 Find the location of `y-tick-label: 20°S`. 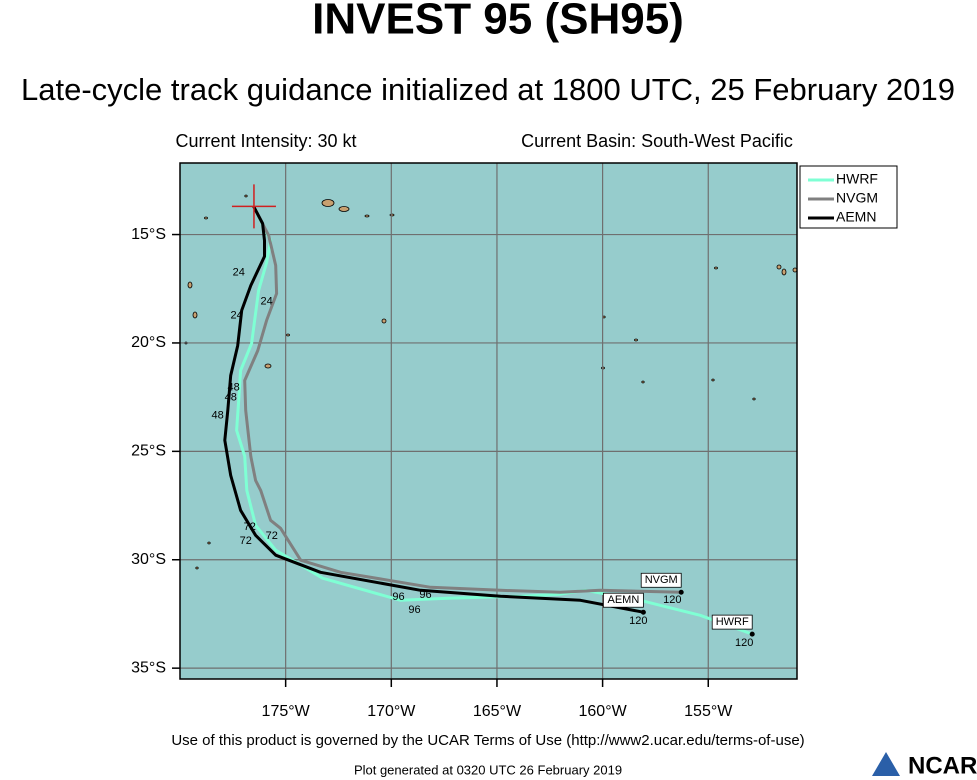

y-tick-label: 20°S is located at coordinates (148, 342).